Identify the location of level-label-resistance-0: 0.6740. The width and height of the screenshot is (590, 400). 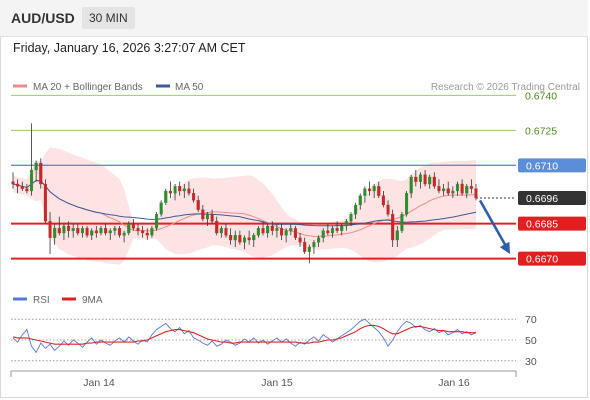
(541, 96).